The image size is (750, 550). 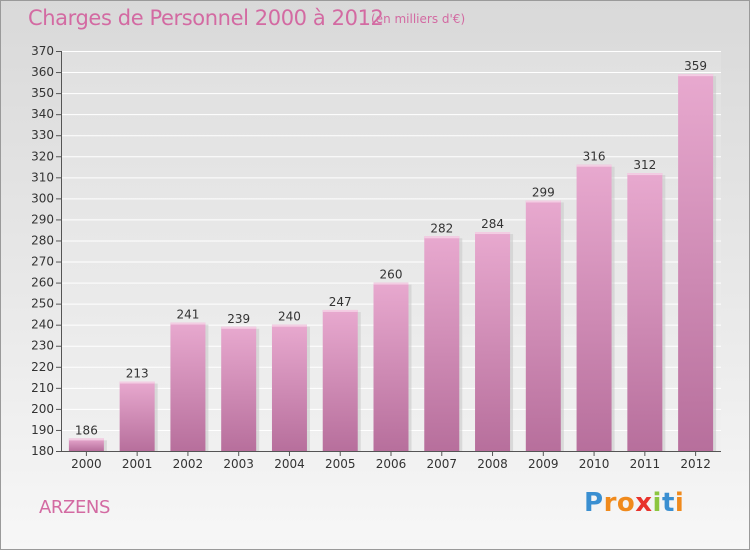 I want to click on y-tick-label: 290, so click(x=42, y=219).